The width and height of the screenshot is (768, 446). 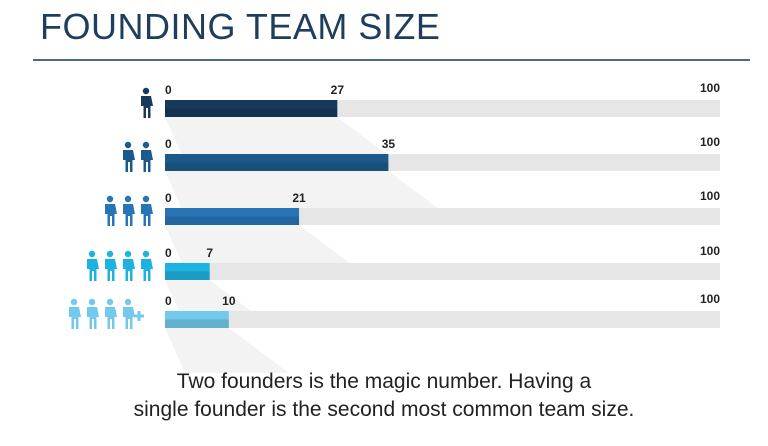 What do you see at coordinates (391, 60) in the screenshot?
I see `title-divider` at bounding box center [391, 60].